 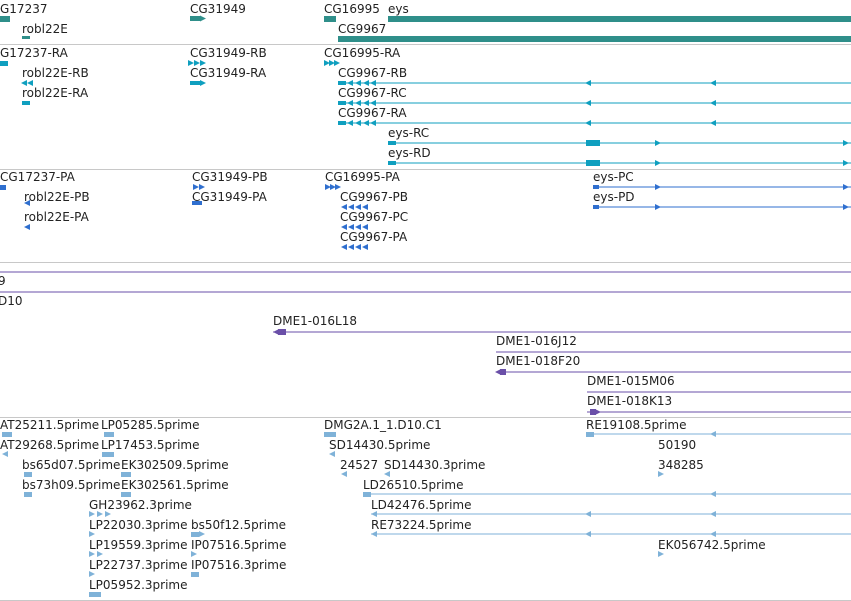 I want to click on est-label: EK302509.5prime, so click(x=175, y=465).